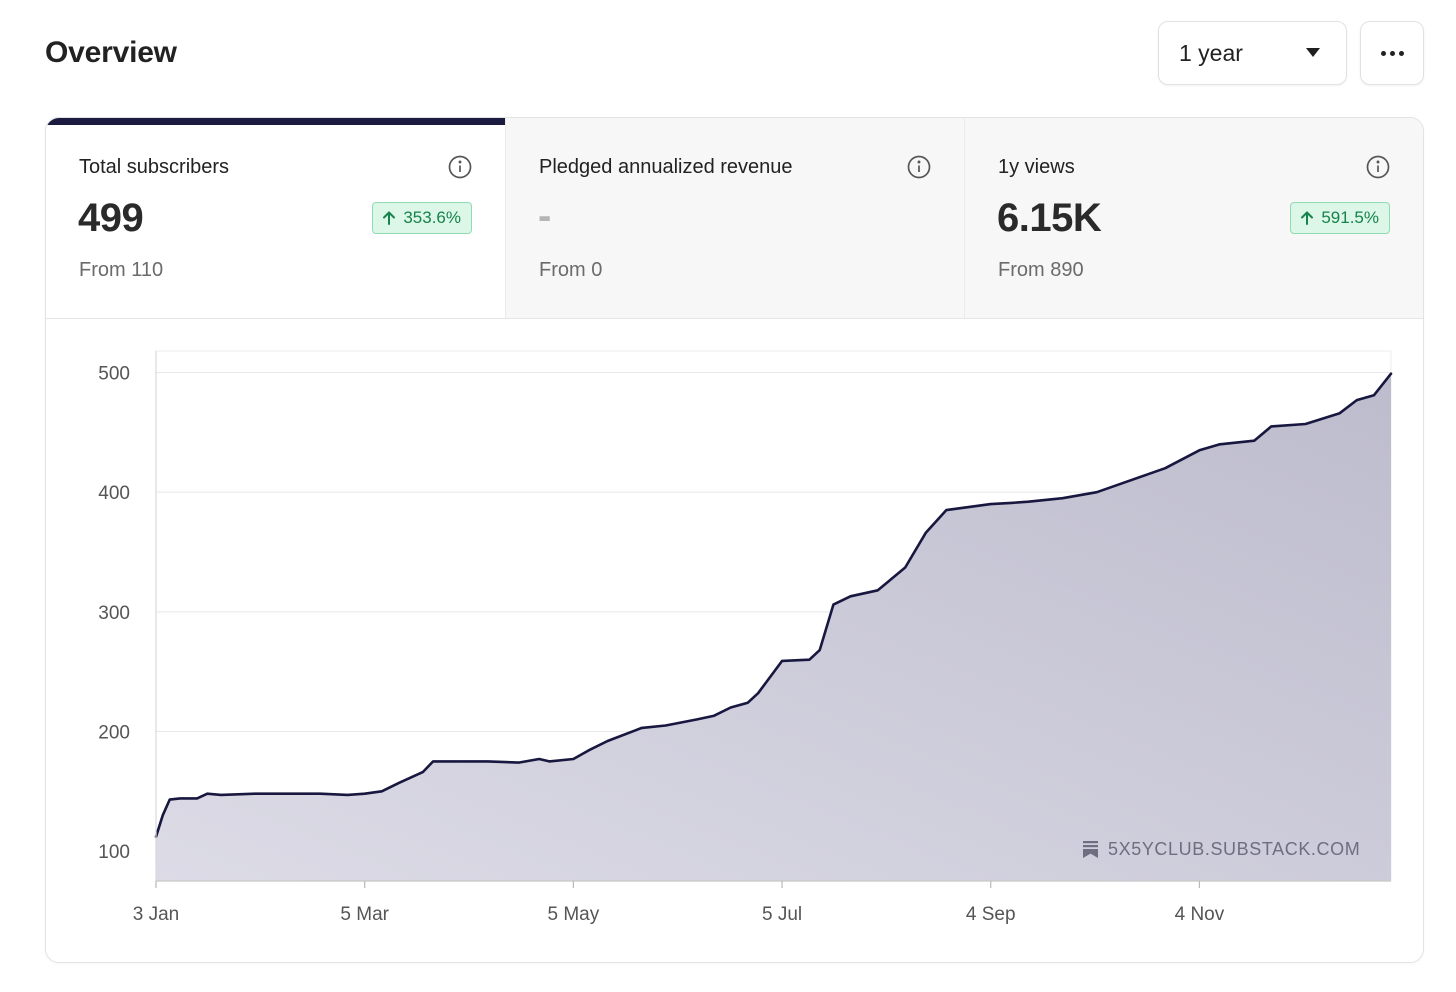  What do you see at coordinates (1252, 53) in the screenshot?
I see `period-select: 1 year` at bounding box center [1252, 53].